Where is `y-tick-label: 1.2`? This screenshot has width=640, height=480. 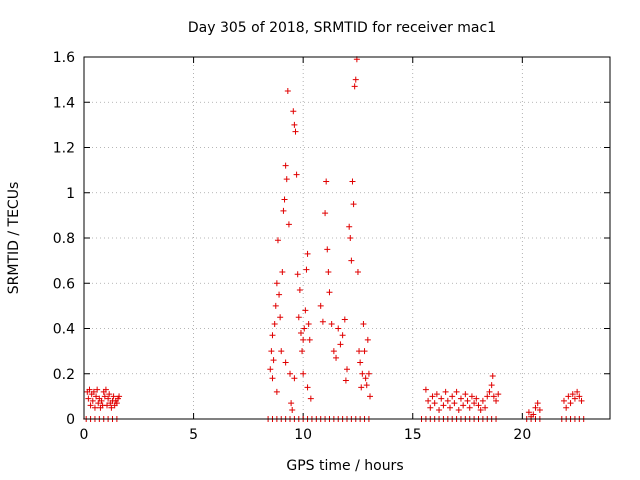 y-tick-label: 1.2 is located at coordinates (64, 149).